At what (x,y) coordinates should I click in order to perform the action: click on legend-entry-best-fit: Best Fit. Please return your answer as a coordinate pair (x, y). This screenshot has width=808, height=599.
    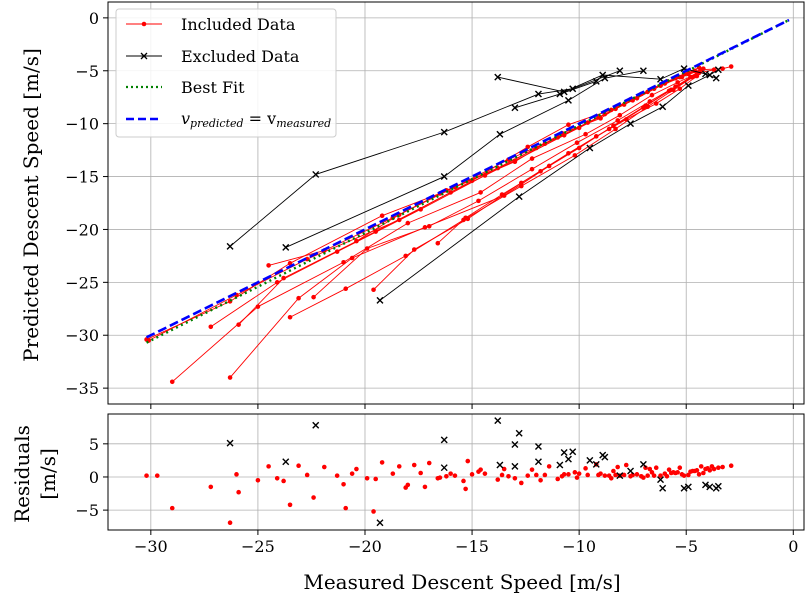
    Looking at the image, I should click on (185, 87).